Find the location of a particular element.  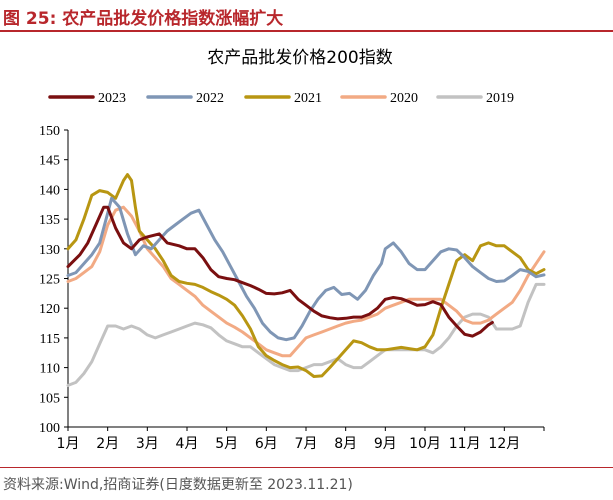

x-tick-label: 4月 is located at coordinates (187, 444).